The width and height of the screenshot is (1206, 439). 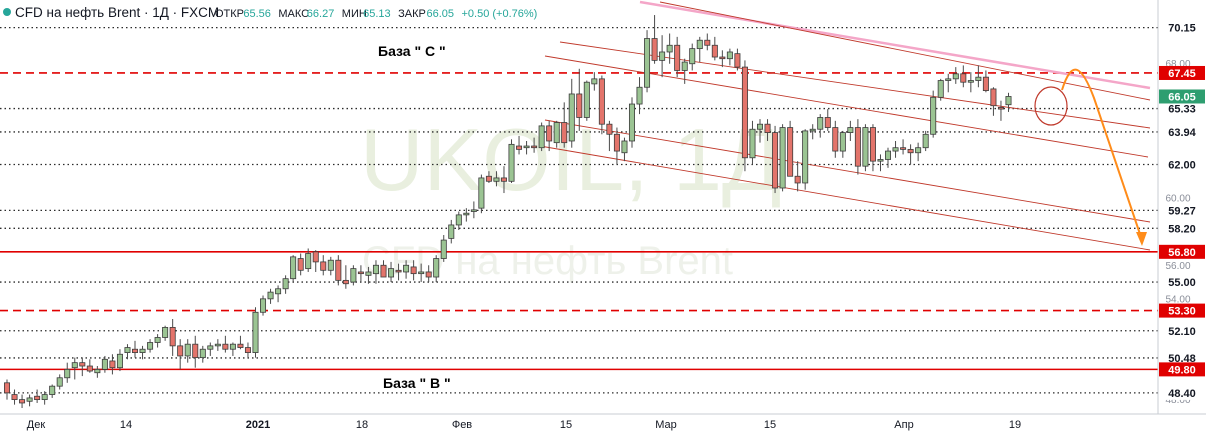 What do you see at coordinates (117, 12) in the screenshot?
I see `symbol-title: CFD на нефть Brent · 1Д · FXCM` at bounding box center [117, 12].